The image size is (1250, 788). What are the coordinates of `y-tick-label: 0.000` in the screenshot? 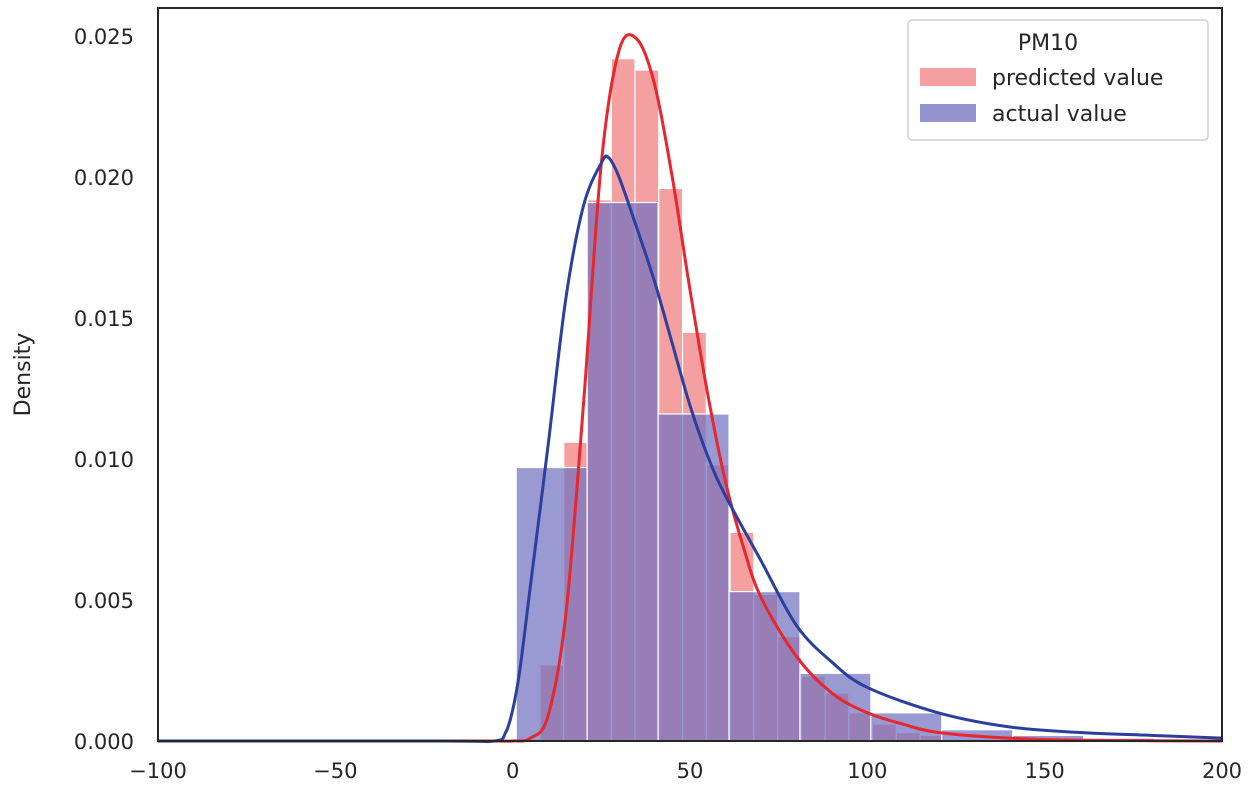 It's located at (104, 742).